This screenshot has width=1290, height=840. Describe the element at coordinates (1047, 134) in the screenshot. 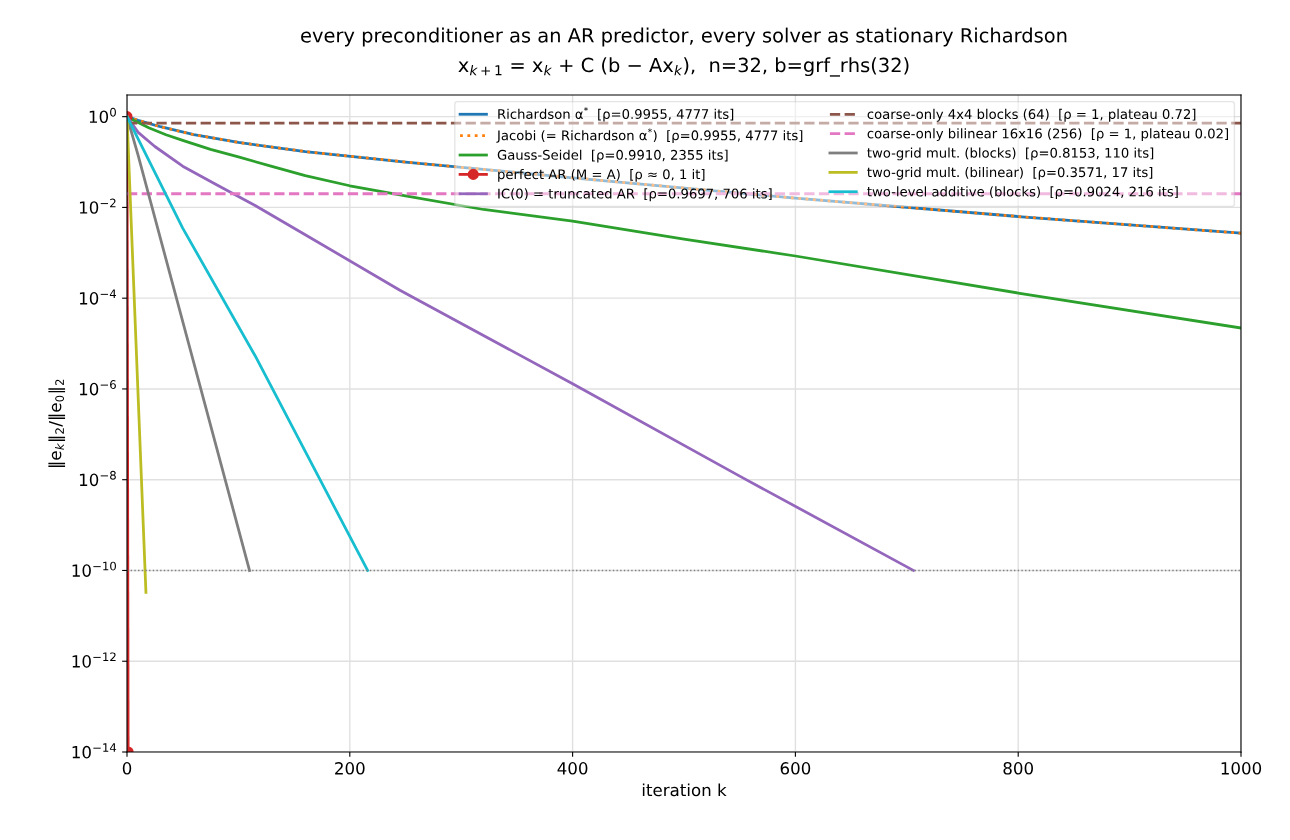

I see `legend-label: coarse-only bilinear 16x16 (256) [ρ = 1, plateau 0.02]` at that location.